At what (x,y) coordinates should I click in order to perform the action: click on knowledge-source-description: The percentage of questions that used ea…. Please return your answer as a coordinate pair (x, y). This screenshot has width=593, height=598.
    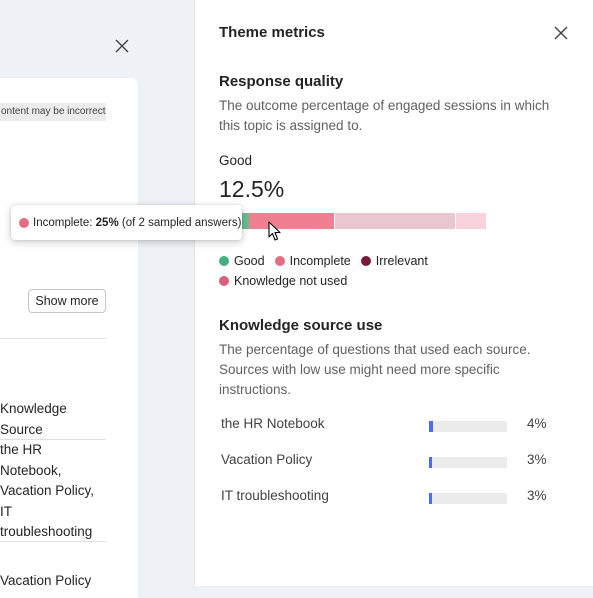
    Looking at the image, I should click on (375, 369).